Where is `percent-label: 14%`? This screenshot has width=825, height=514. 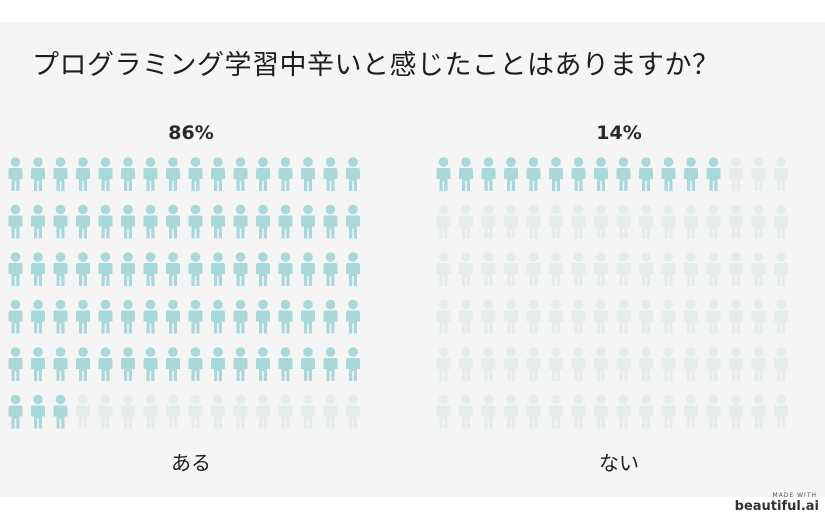
percent-label: 14% is located at coordinates (619, 133).